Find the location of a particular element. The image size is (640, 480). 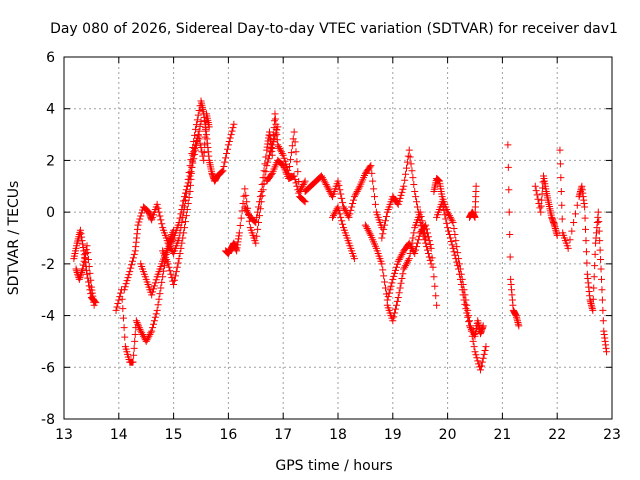

x-tick-label: 13 is located at coordinates (64, 435).